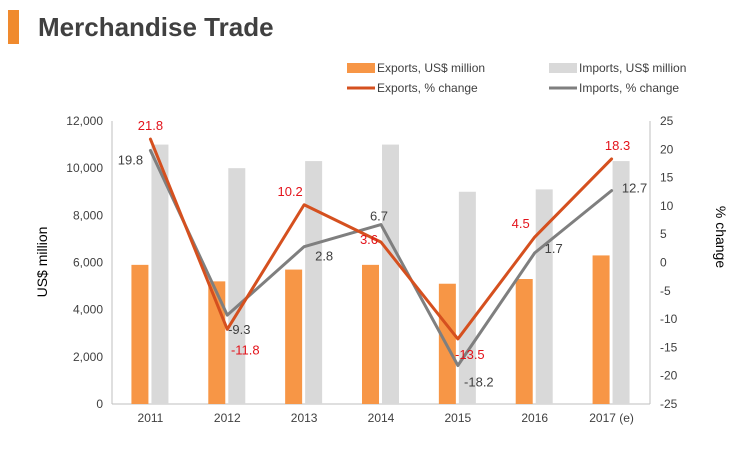 This screenshot has height=451, width=751. I want to click on y2-tick-label: -25, so click(669, 404).